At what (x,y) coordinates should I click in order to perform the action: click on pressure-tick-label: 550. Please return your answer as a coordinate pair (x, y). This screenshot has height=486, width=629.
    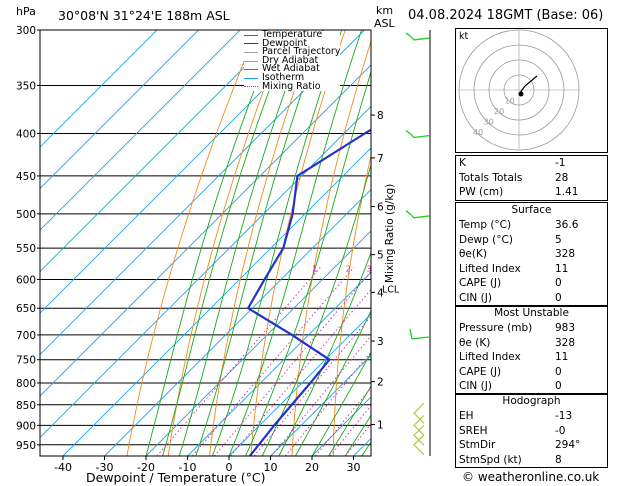
    Looking at the image, I should click on (26, 249).